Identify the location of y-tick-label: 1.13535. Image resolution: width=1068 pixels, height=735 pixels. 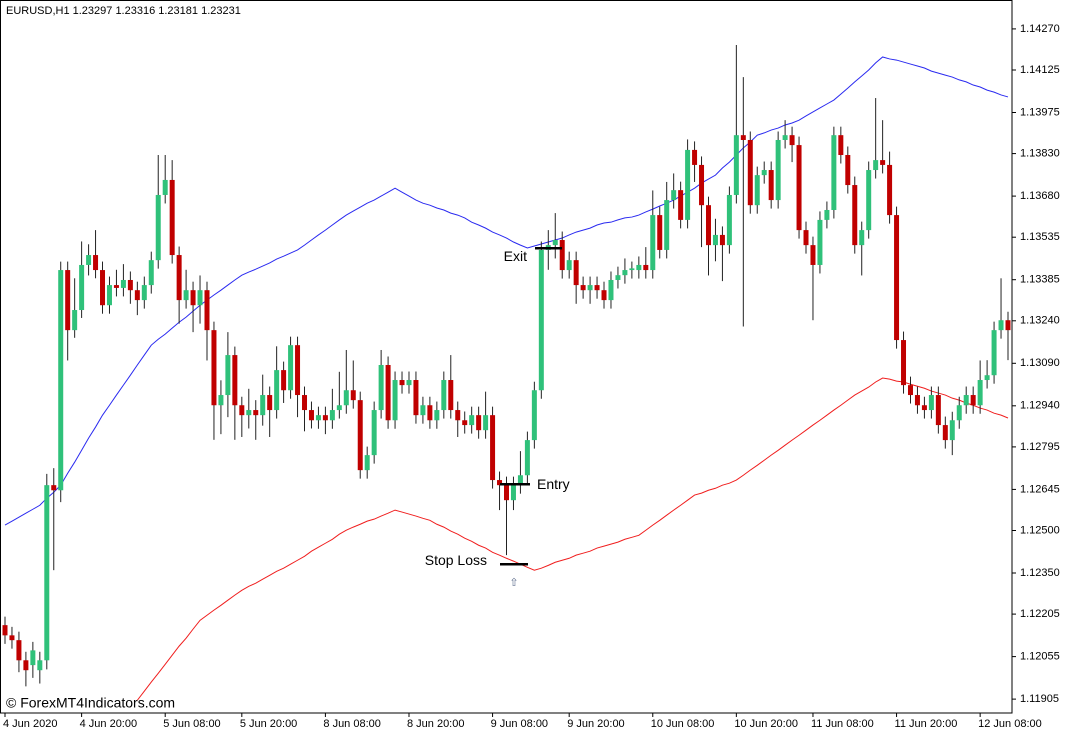
(1040, 237).